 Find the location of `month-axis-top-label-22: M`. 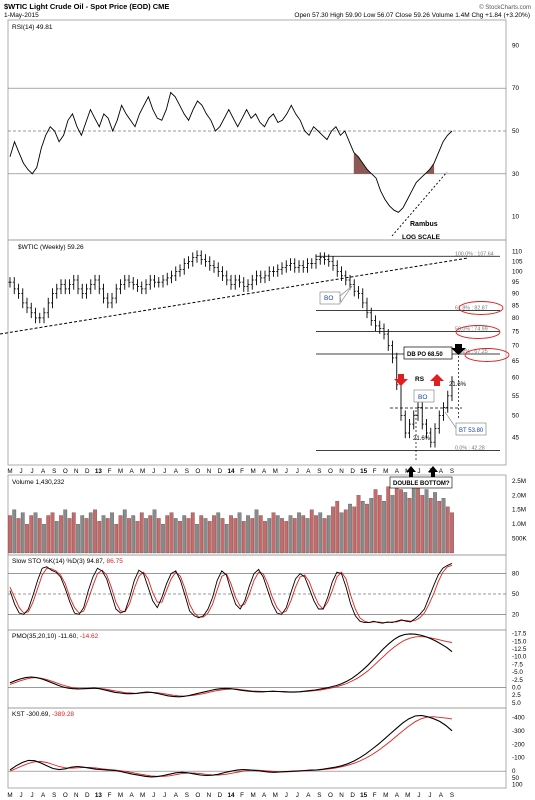

month-axis-top-label-22: M is located at coordinates (252, 471).